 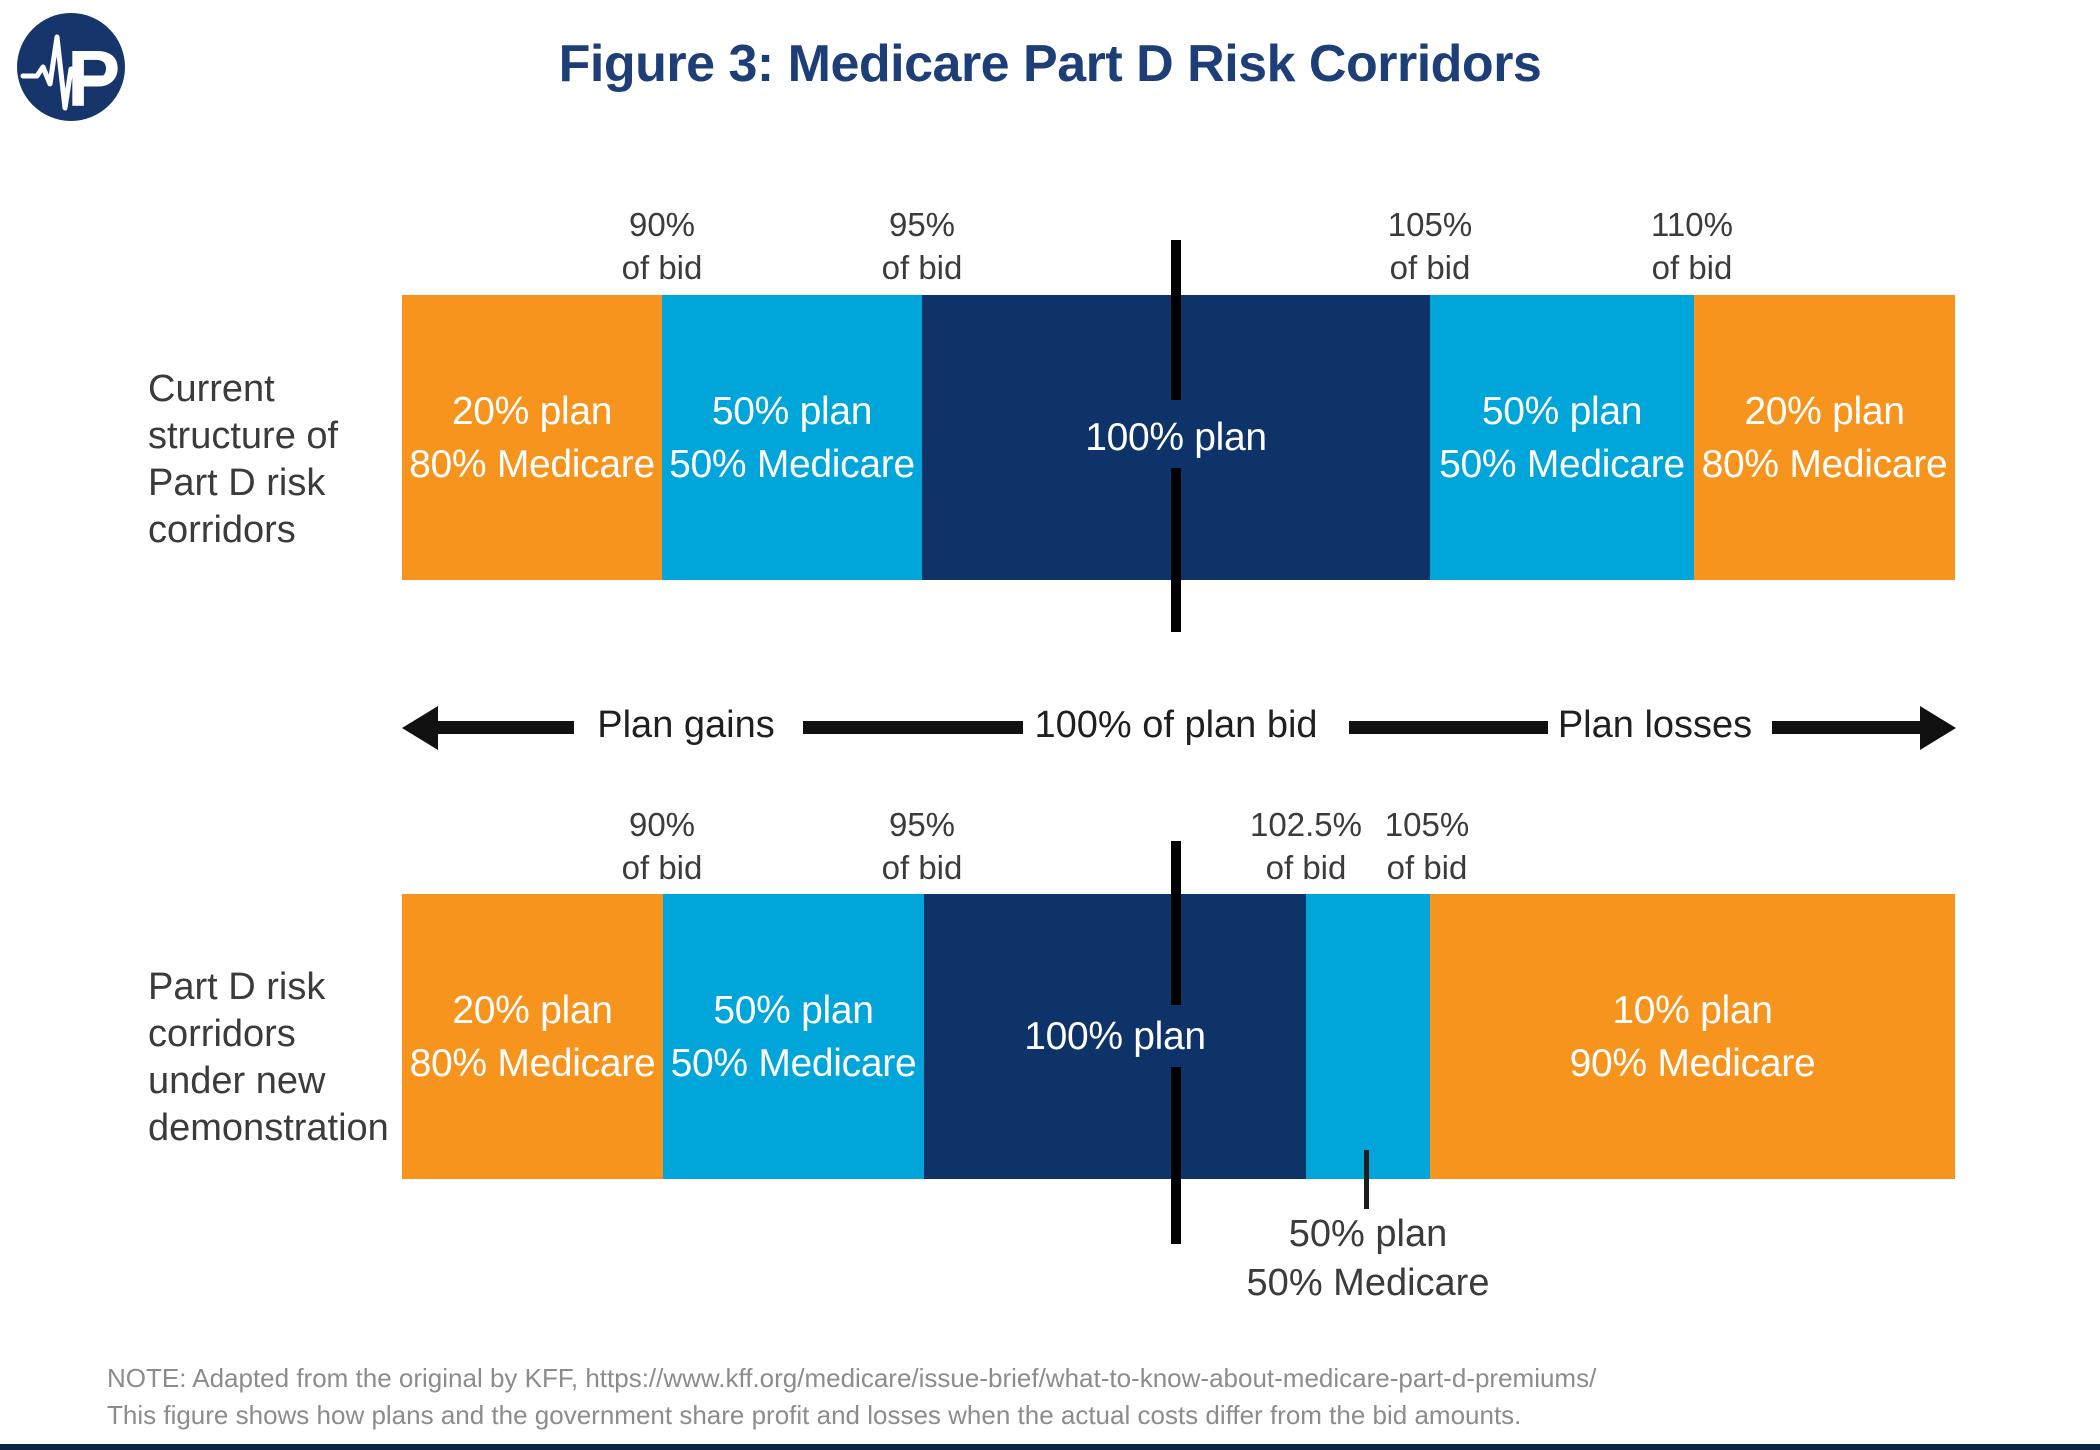 I want to click on callout-line, so click(x=1366, y=1179).